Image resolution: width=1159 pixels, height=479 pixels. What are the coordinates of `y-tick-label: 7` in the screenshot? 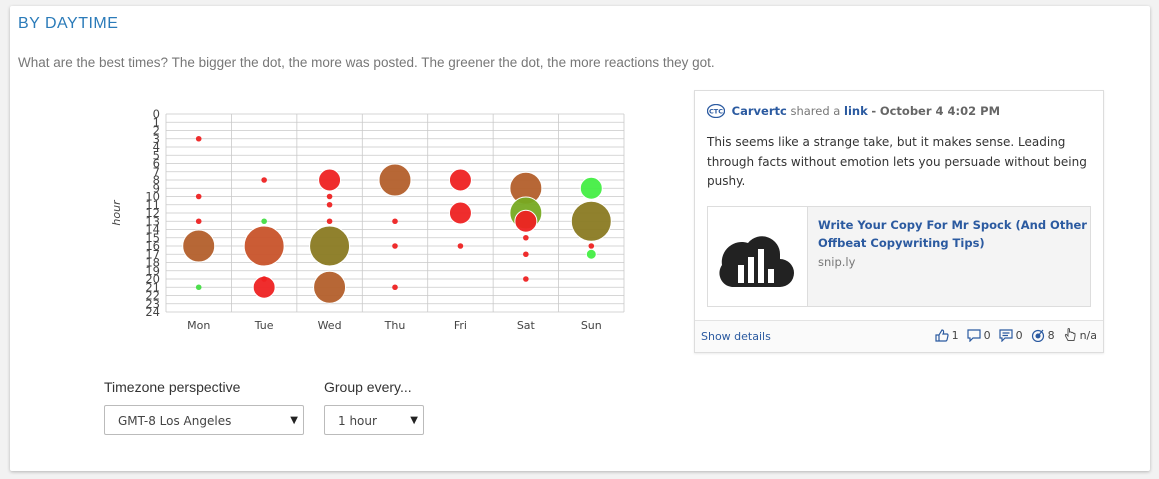 It's located at (156, 172).